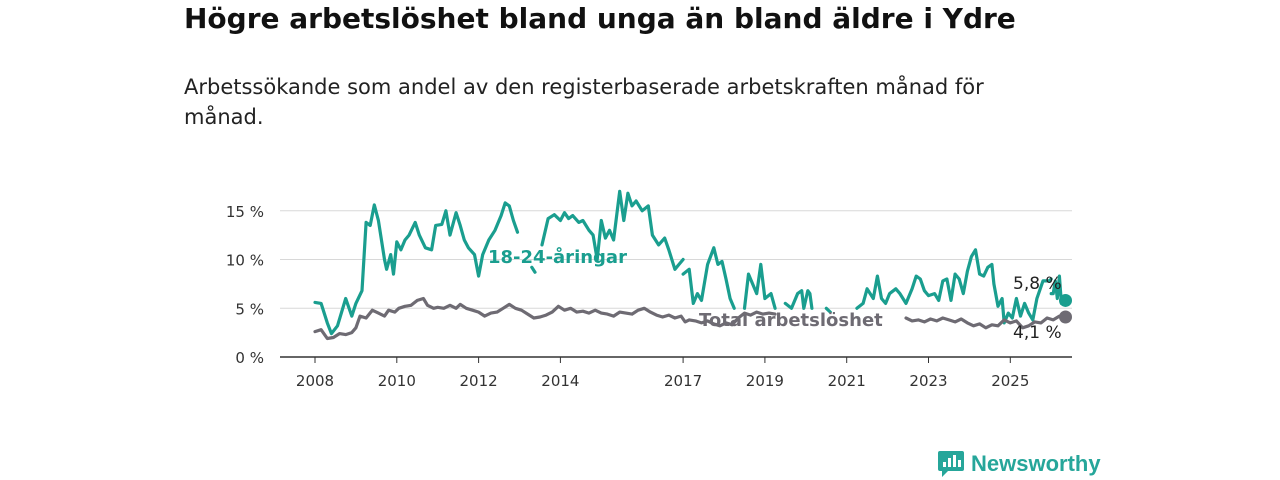  What do you see at coordinates (1037, 284) in the screenshot?
I see `end-label-youth: 5,8 %` at bounding box center [1037, 284].